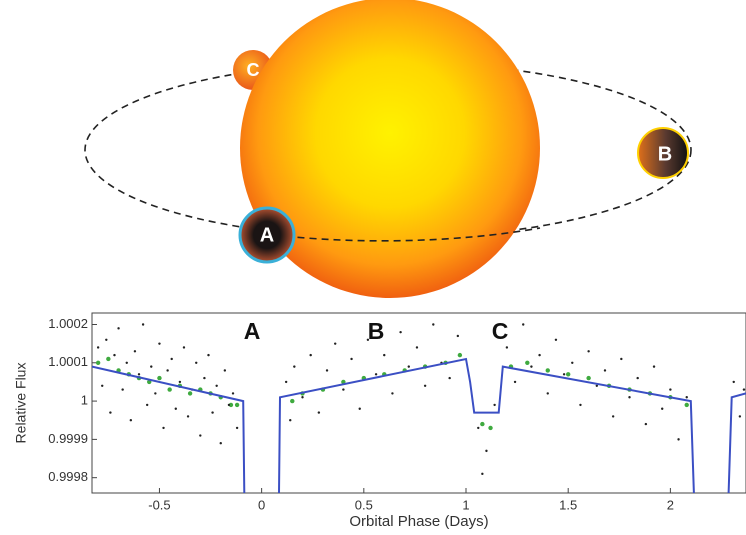 The width and height of the screenshot is (746, 535). What do you see at coordinates (68, 438) in the screenshot?
I see `y-tick-label: 0.9999` at bounding box center [68, 438].